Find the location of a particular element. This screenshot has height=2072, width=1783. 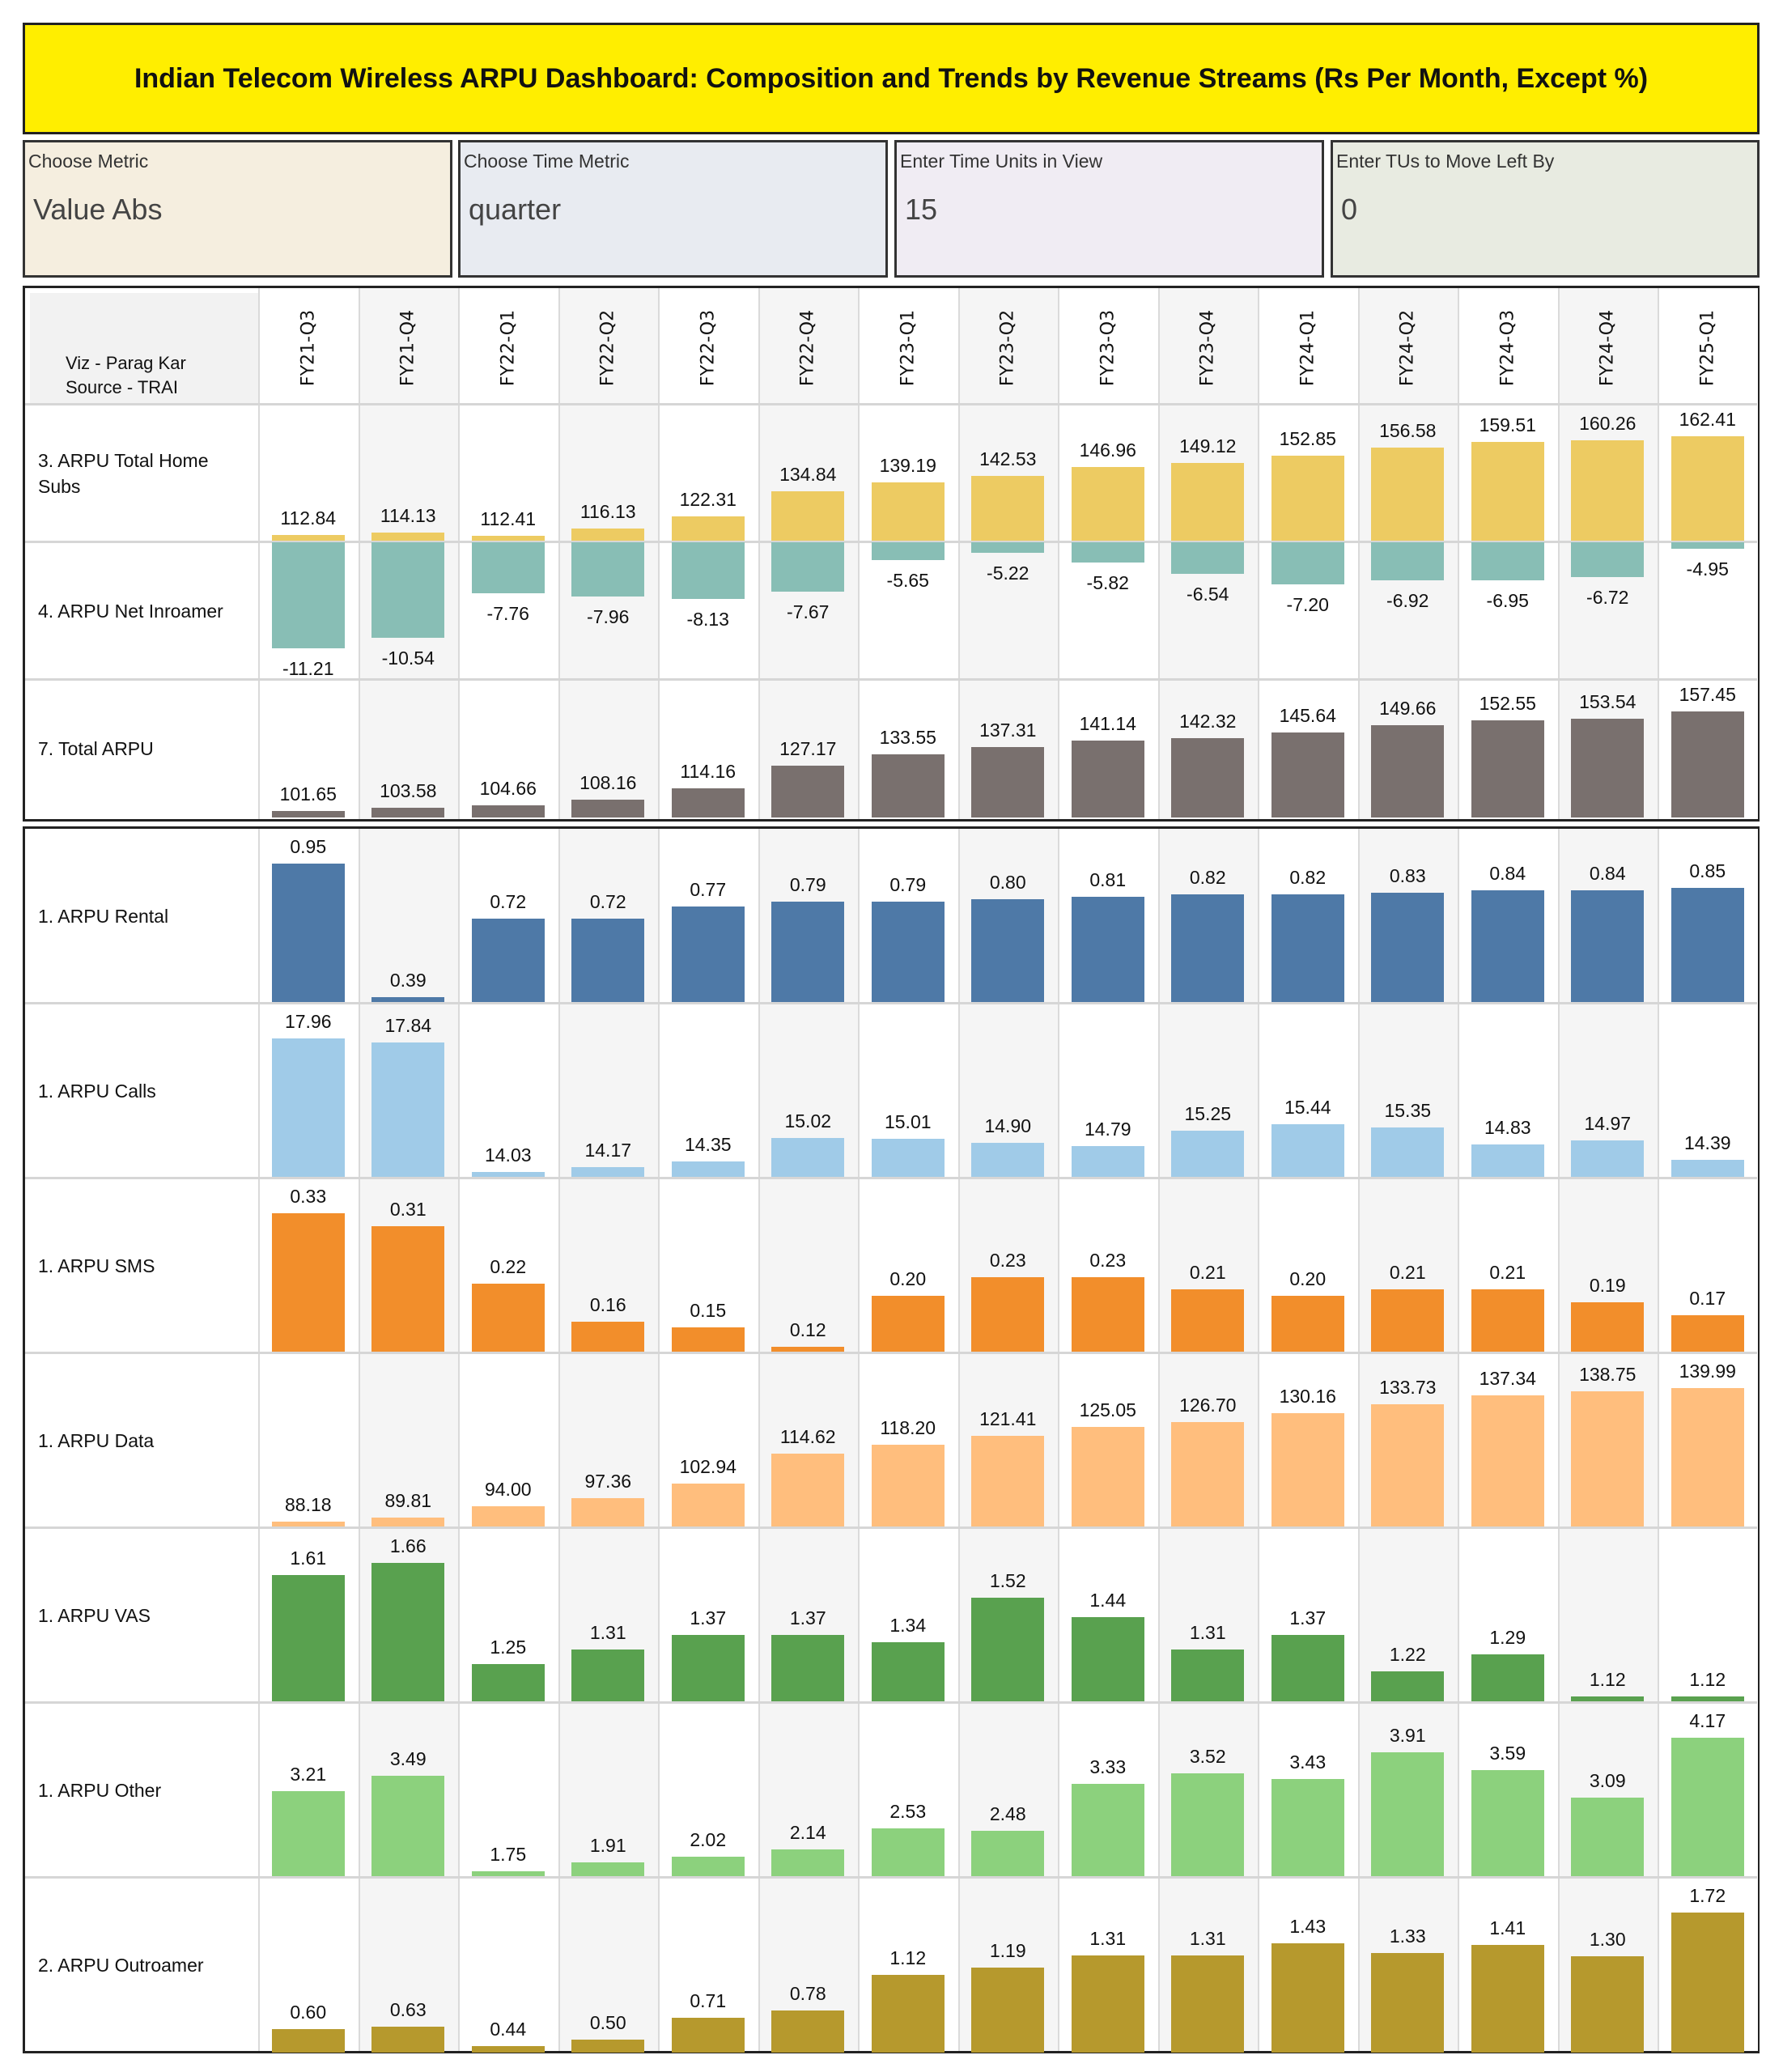

time-units-in-view-input: Enter Time Units in View 15 is located at coordinates (1109, 209).